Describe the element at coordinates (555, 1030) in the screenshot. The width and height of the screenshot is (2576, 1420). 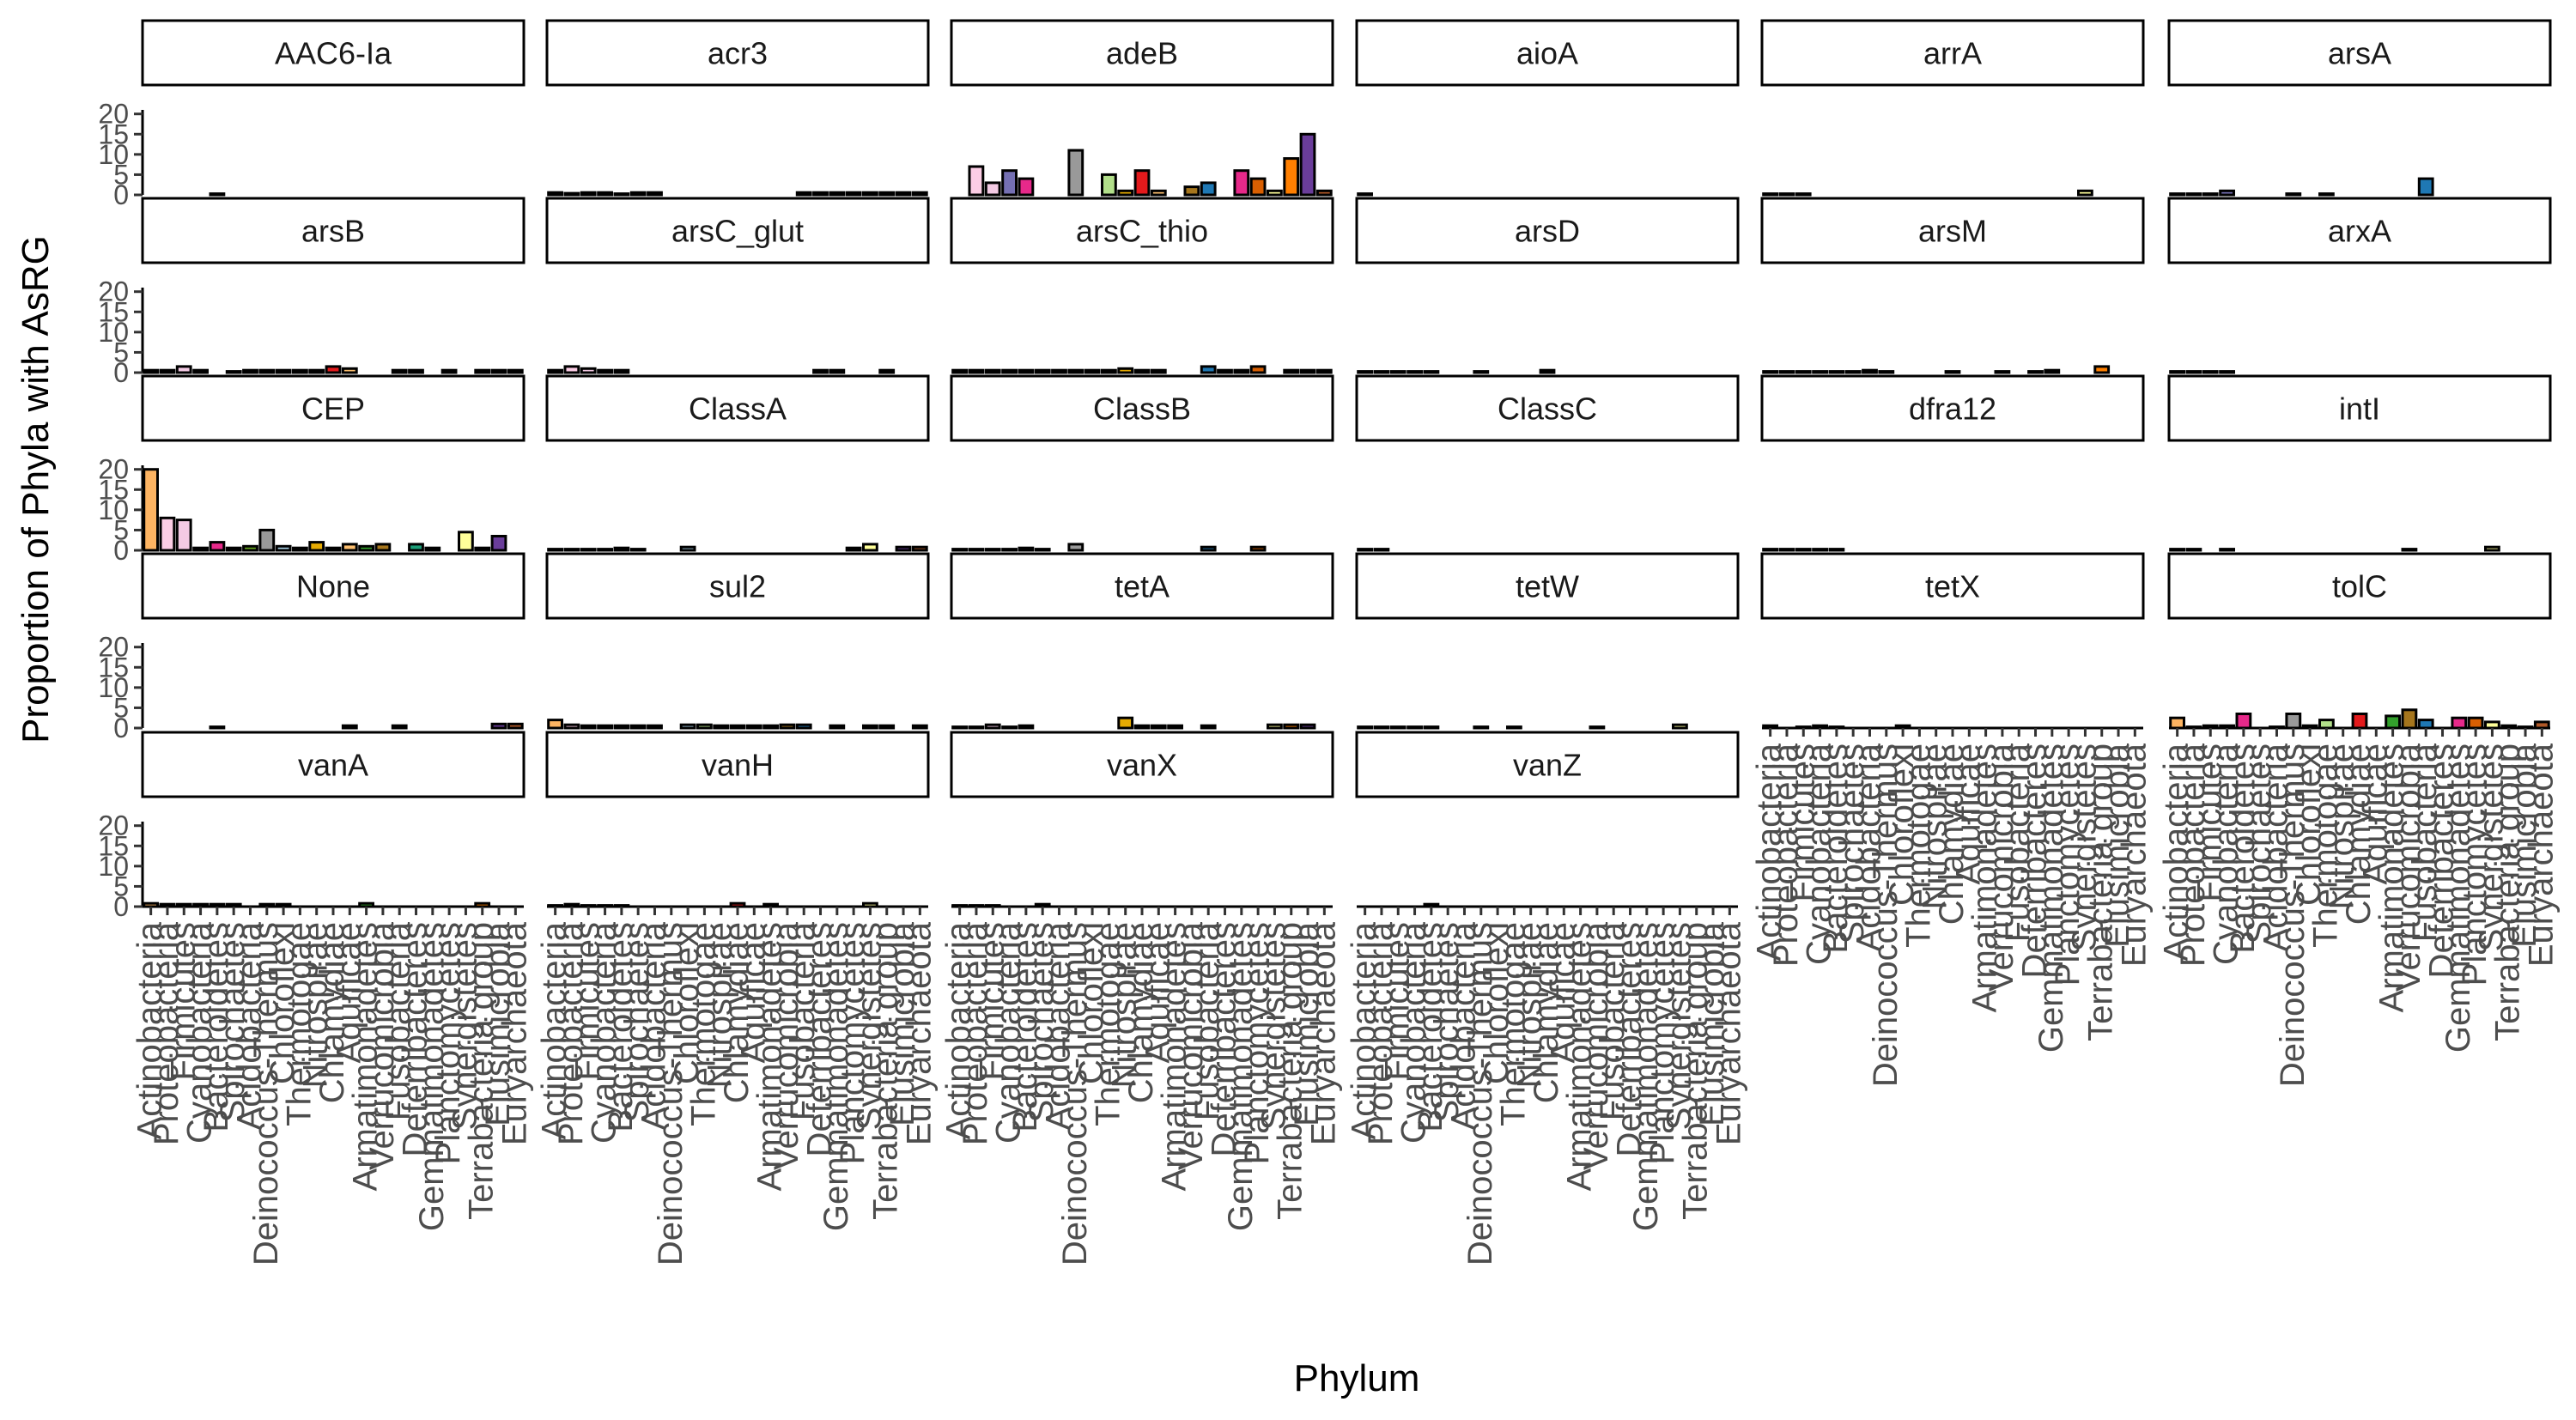
I see `x-tick-label-actinobacteria: Actinobacteria` at that location.